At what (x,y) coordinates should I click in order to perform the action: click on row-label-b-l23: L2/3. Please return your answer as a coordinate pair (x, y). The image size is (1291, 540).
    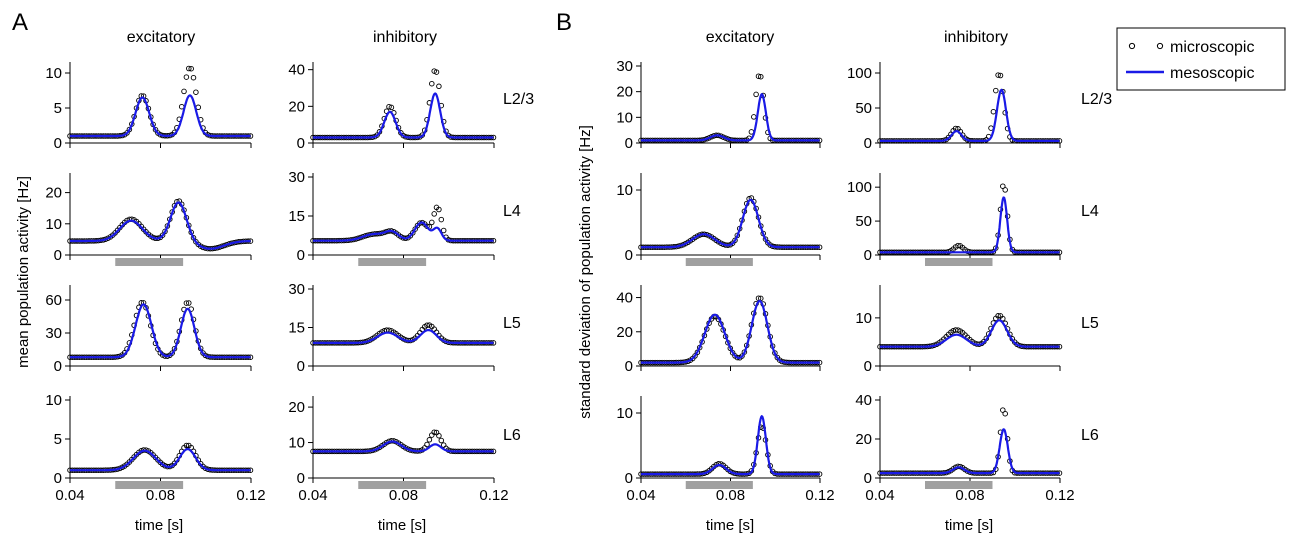
    Looking at the image, I should click on (1096, 99).